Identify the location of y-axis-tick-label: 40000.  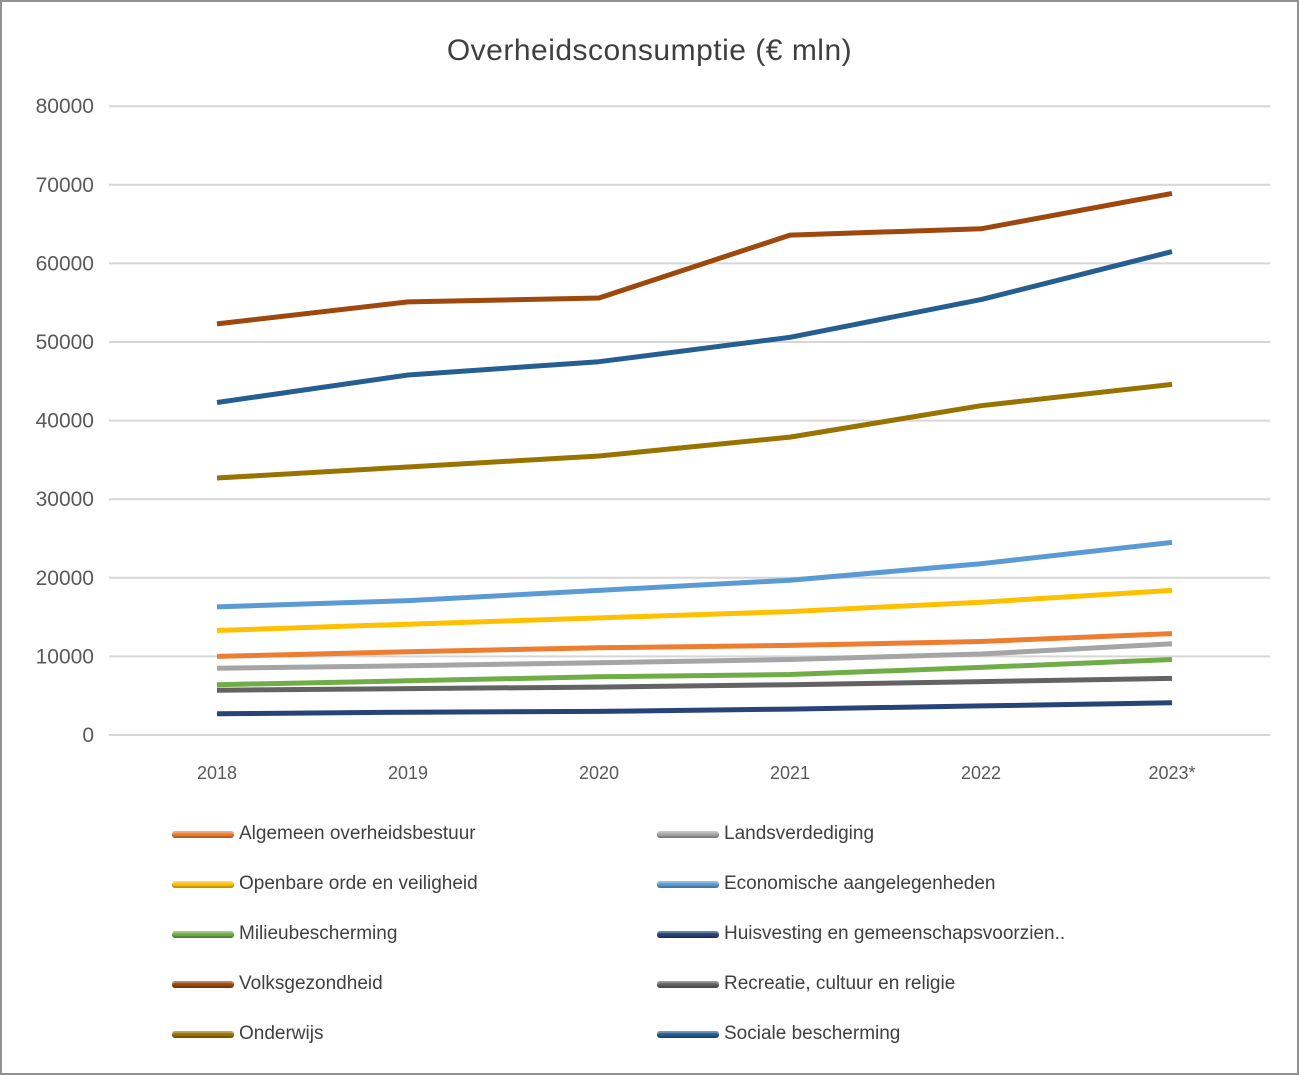
(65, 421).